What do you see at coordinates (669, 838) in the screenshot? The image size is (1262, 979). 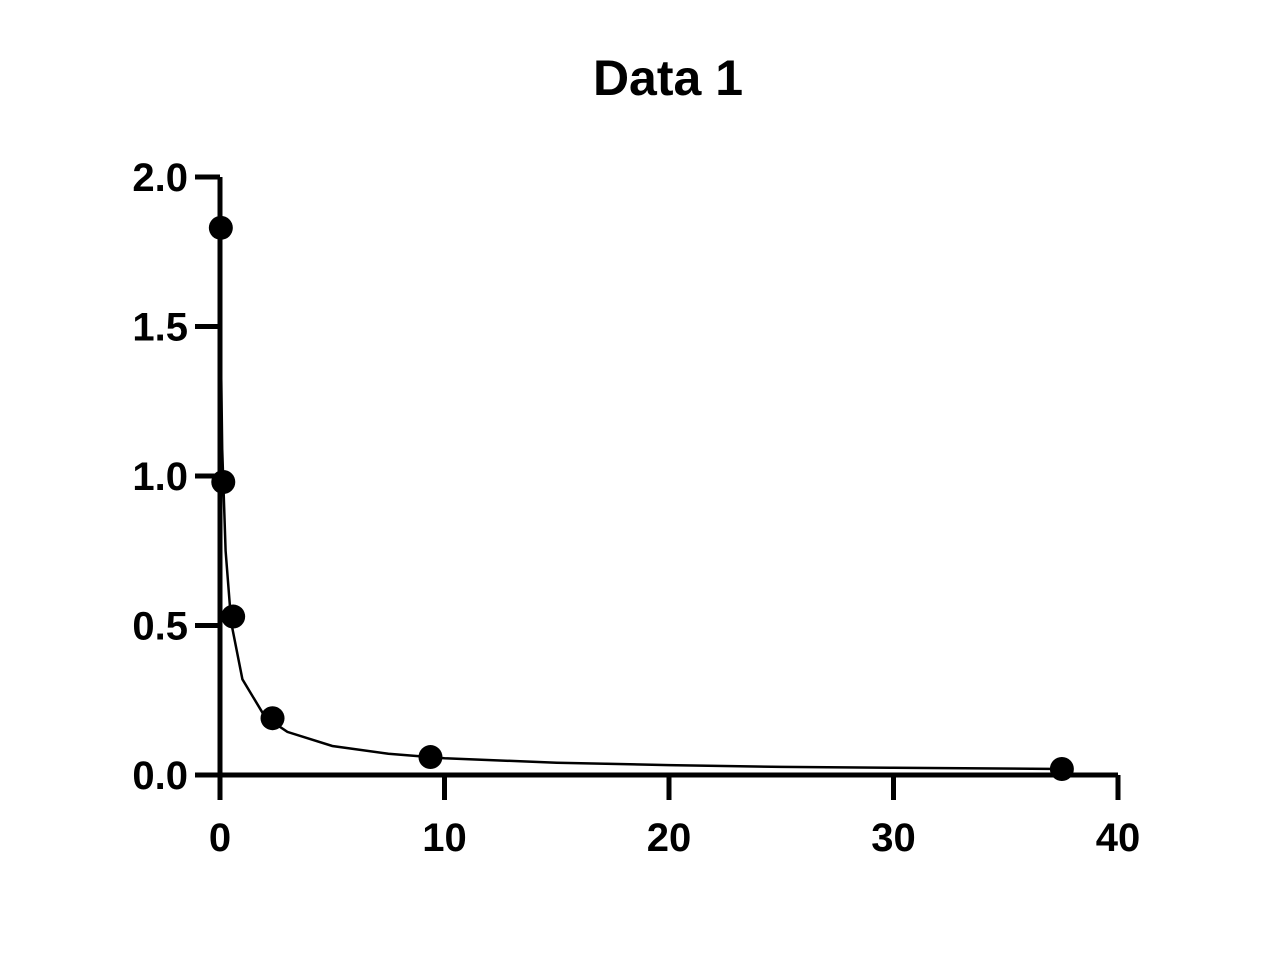 I see `x-tick-label: 20` at bounding box center [669, 838].